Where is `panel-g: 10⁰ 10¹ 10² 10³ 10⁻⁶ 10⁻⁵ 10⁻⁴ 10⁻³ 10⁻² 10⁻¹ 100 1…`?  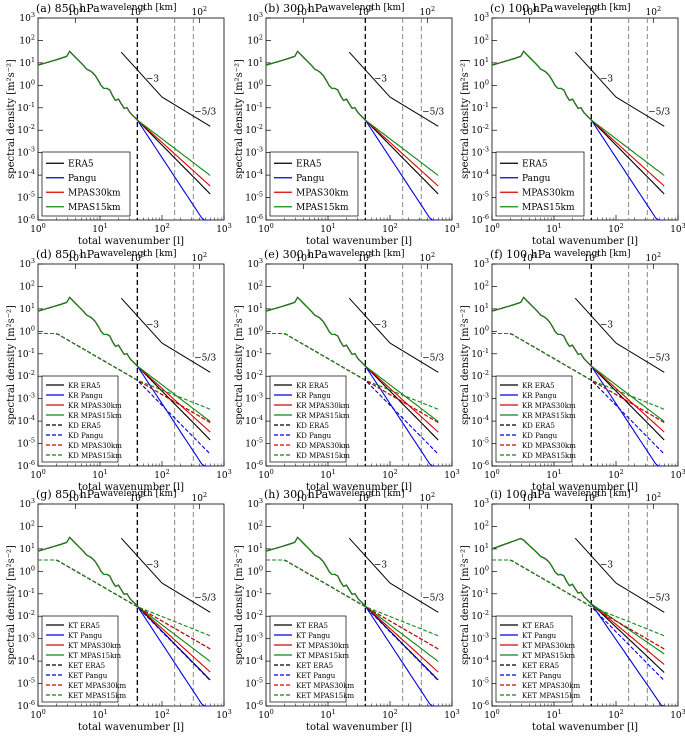
panel-g: 10⁰ 10¹ 10² 10³ 10⁻⁶ 10⁻⁵ 10⁻⁴ 10⁻³ 10⁻² 10⁻¹ 100 1… is located at coordinates (119, 610).